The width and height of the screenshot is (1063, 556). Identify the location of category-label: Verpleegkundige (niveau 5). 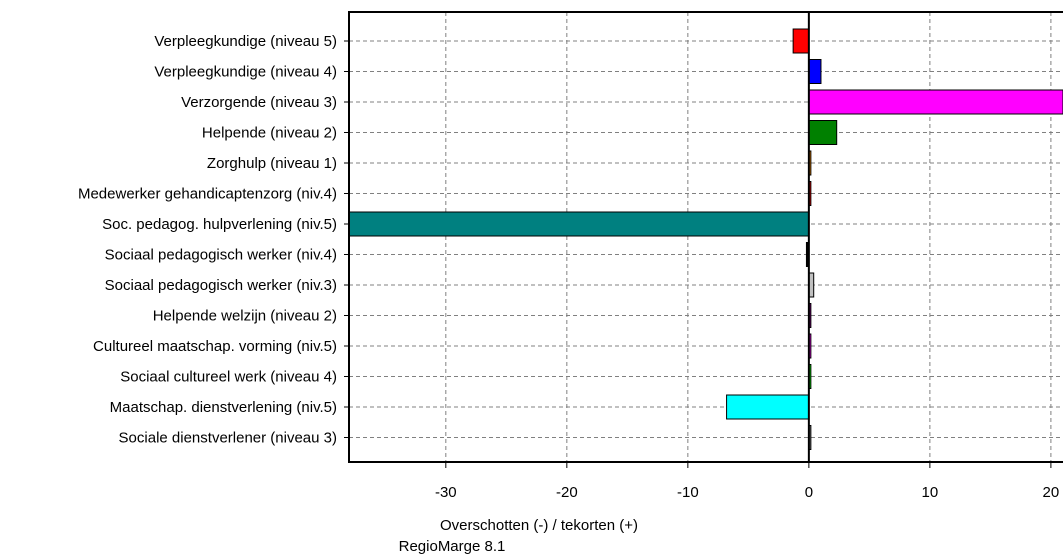
(245, 41).